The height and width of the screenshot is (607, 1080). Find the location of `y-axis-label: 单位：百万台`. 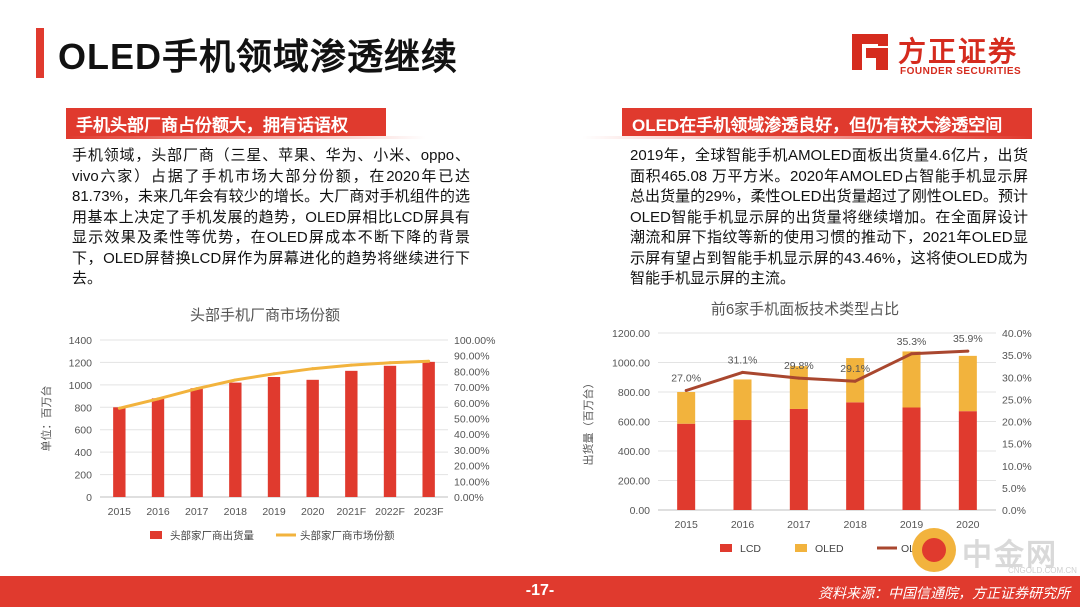

y-axis-label: 单位：百万台 is located at coordinates (46, 419).